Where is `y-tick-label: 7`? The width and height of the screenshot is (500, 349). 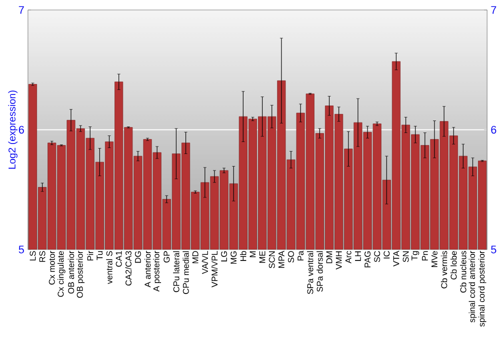 y-tick-label: 7 is located at coordinates (21, 10).